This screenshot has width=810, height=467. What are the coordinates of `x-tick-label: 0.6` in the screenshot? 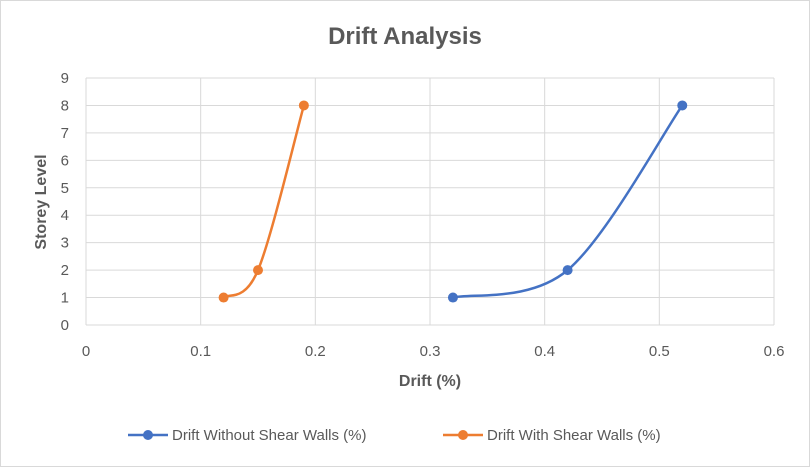 It's located at (774, 351).